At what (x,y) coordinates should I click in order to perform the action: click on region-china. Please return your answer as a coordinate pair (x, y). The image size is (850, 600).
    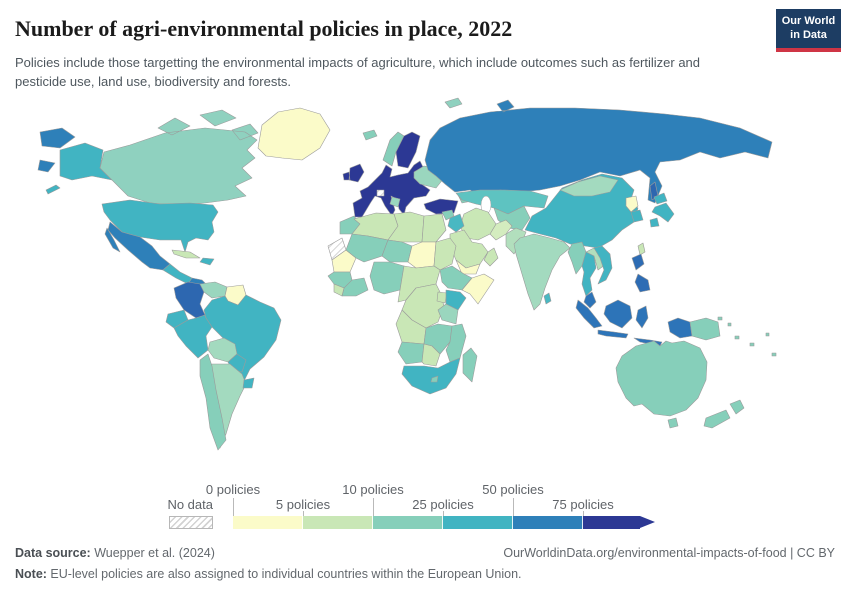
    Looking at the image, I should click on (581, 211).